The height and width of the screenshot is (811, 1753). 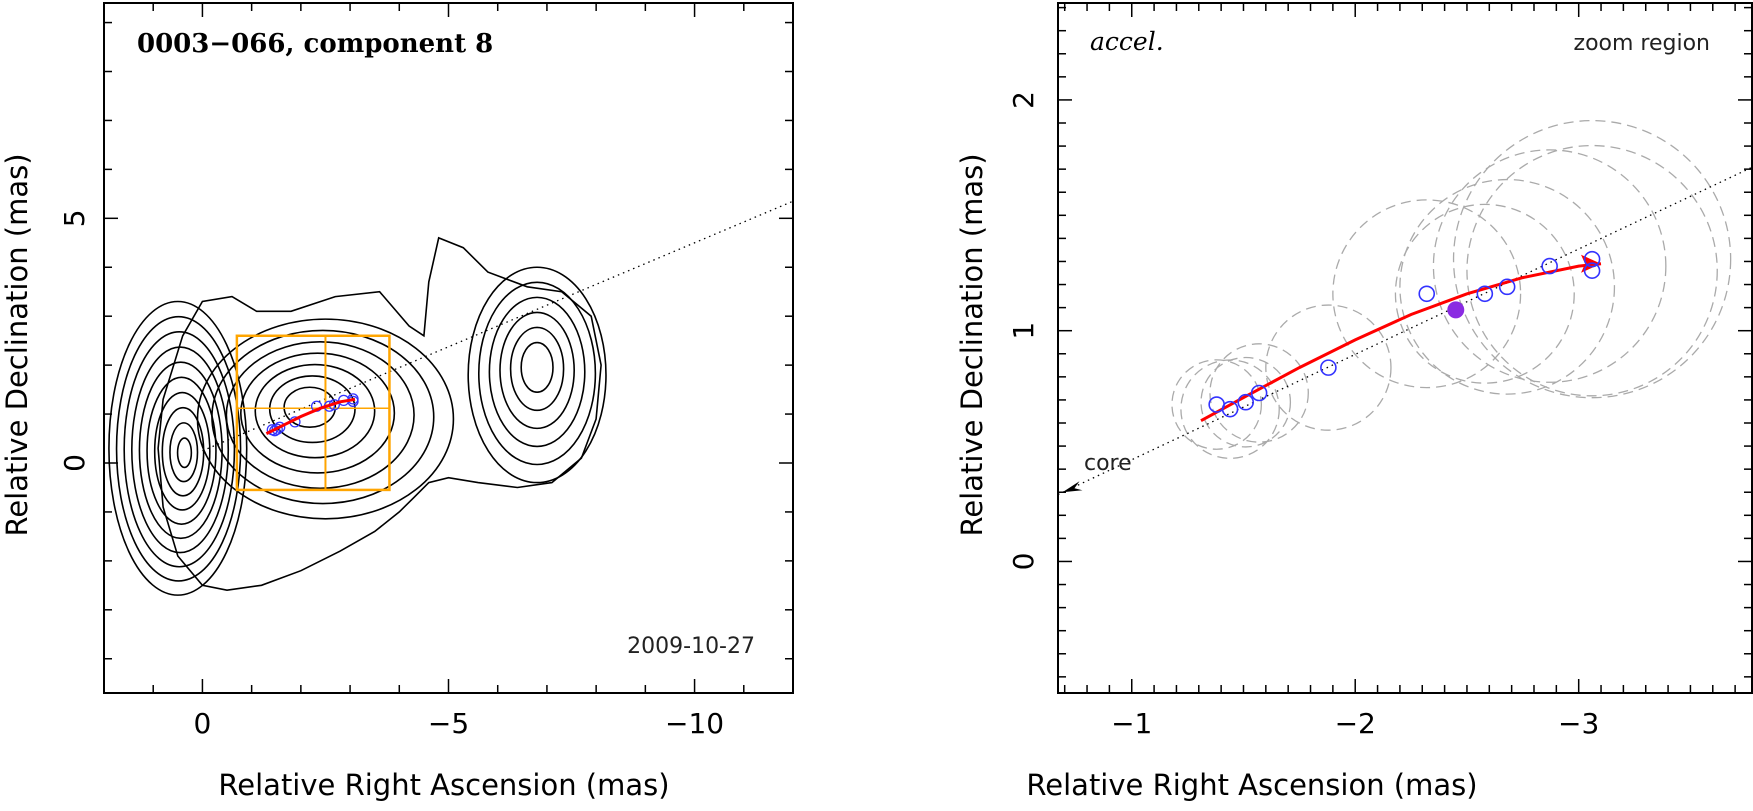 I want to click on jet-axis-line, so click(x=498, y=326).